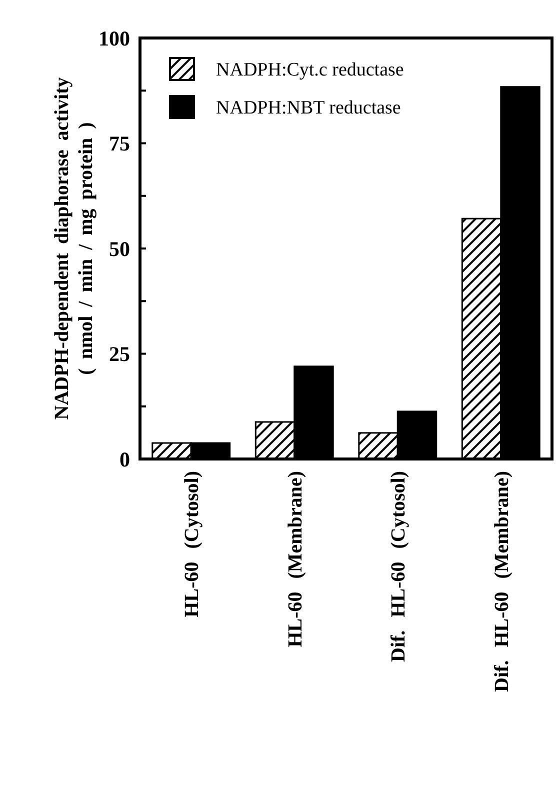  I want to click on y-tick-label: 50, so click(119, 248).